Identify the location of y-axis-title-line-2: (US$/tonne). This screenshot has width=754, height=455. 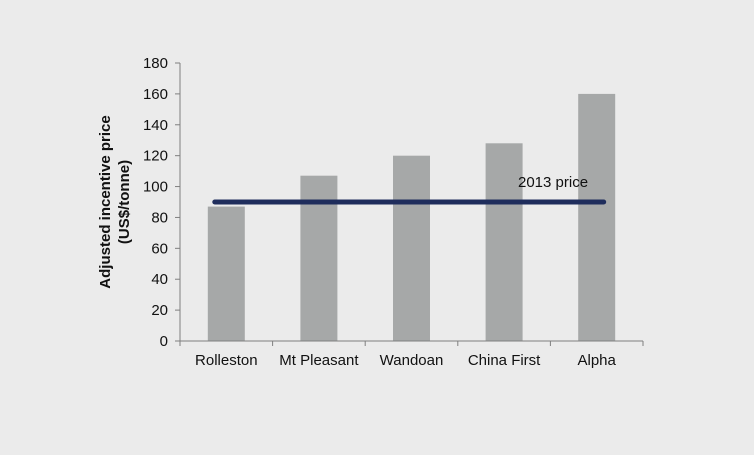
(124, 202).